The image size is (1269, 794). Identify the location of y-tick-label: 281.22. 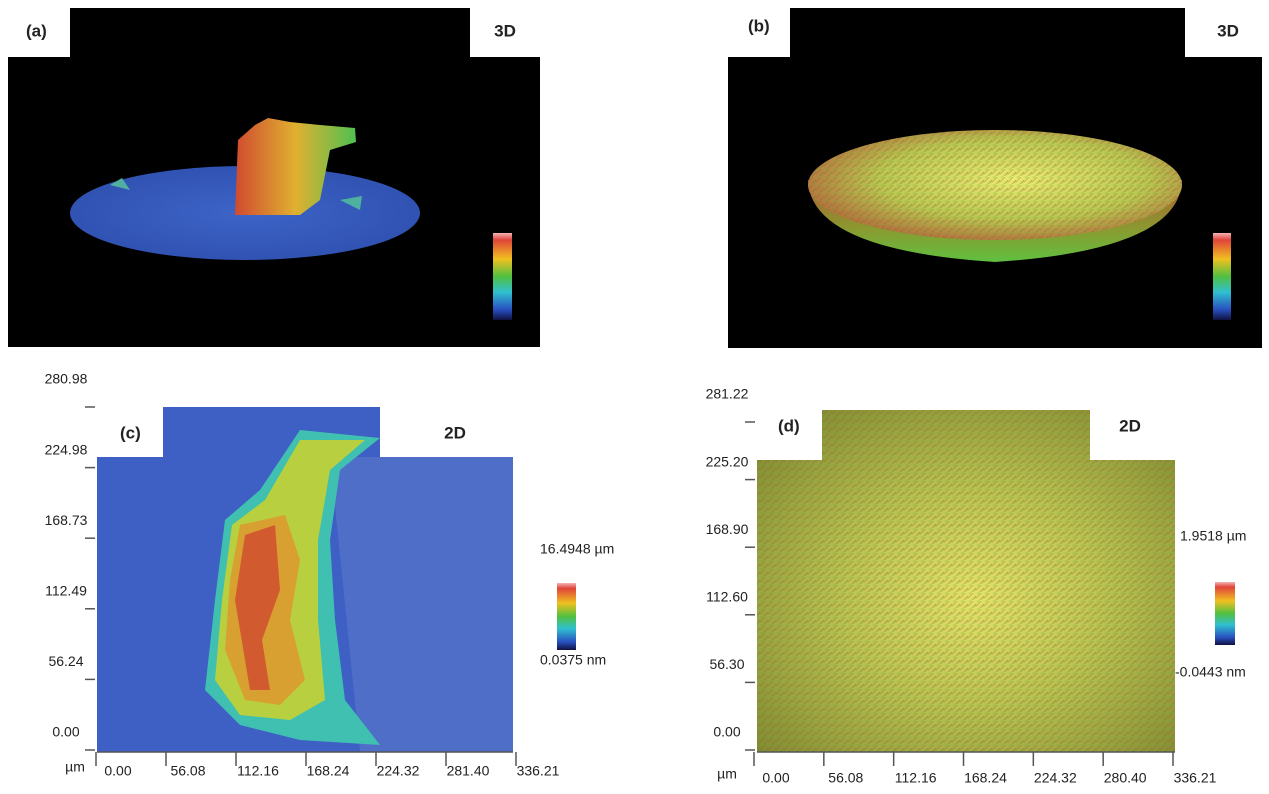
(727, 394).